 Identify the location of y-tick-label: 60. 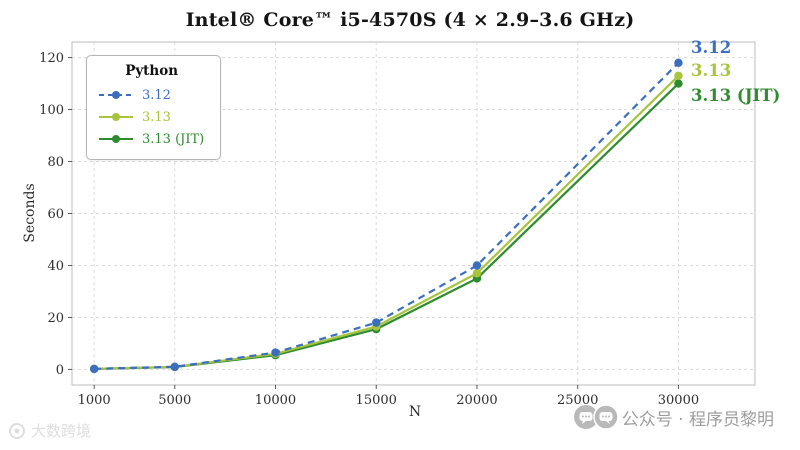
(55, 214).